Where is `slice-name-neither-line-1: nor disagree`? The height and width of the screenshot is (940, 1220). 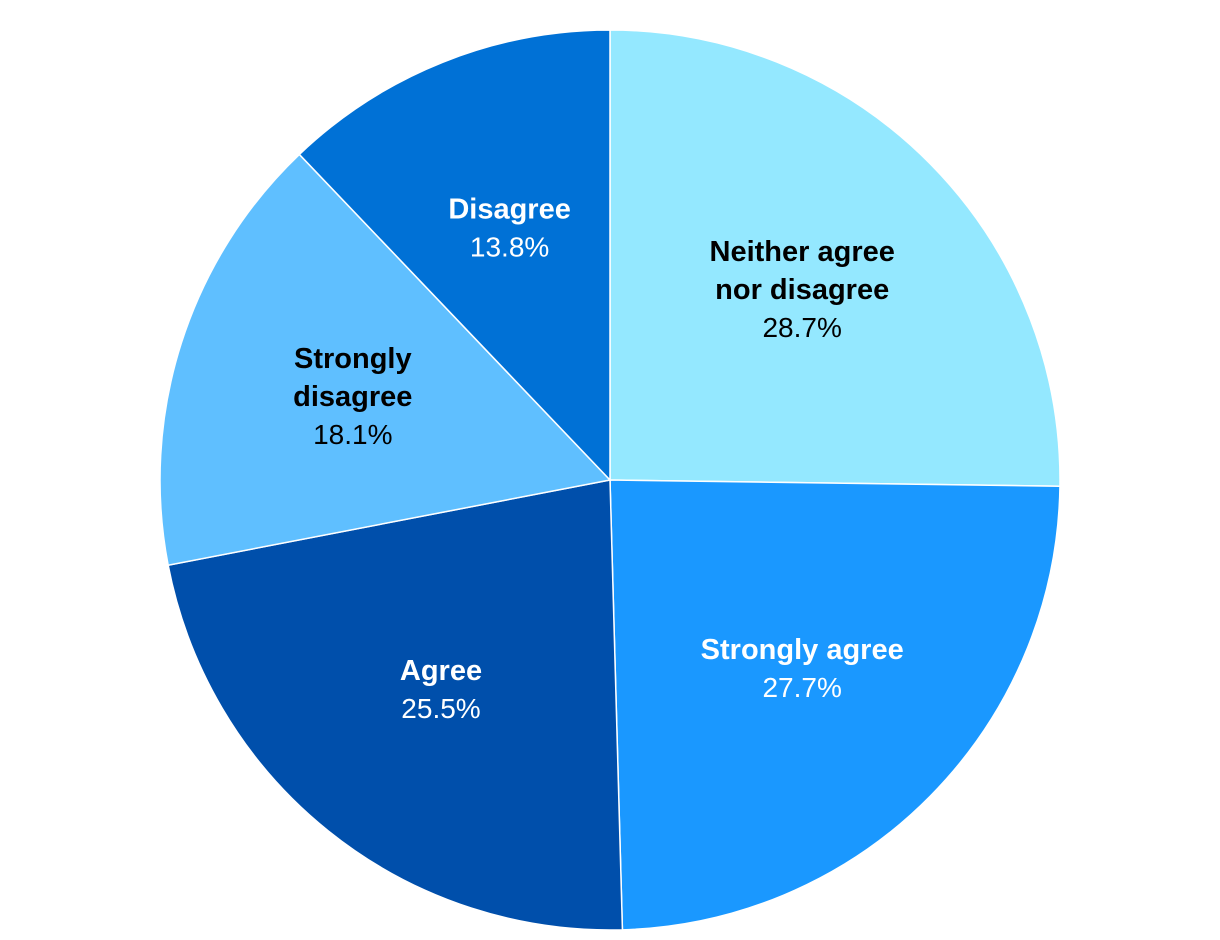 slice-name-neither-line-1: nor disagree is located at coordinates (802, 290).